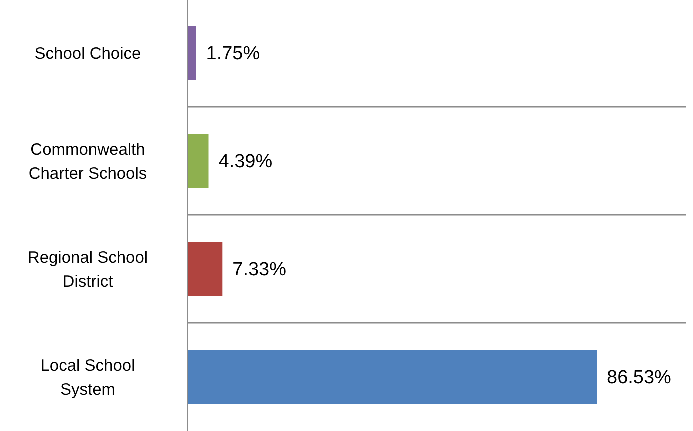 This screenshot has height=431, width=693. Describe the element at coordinates (639, 378) in the screenshot. I see `data-label: 86.53%` at that location.